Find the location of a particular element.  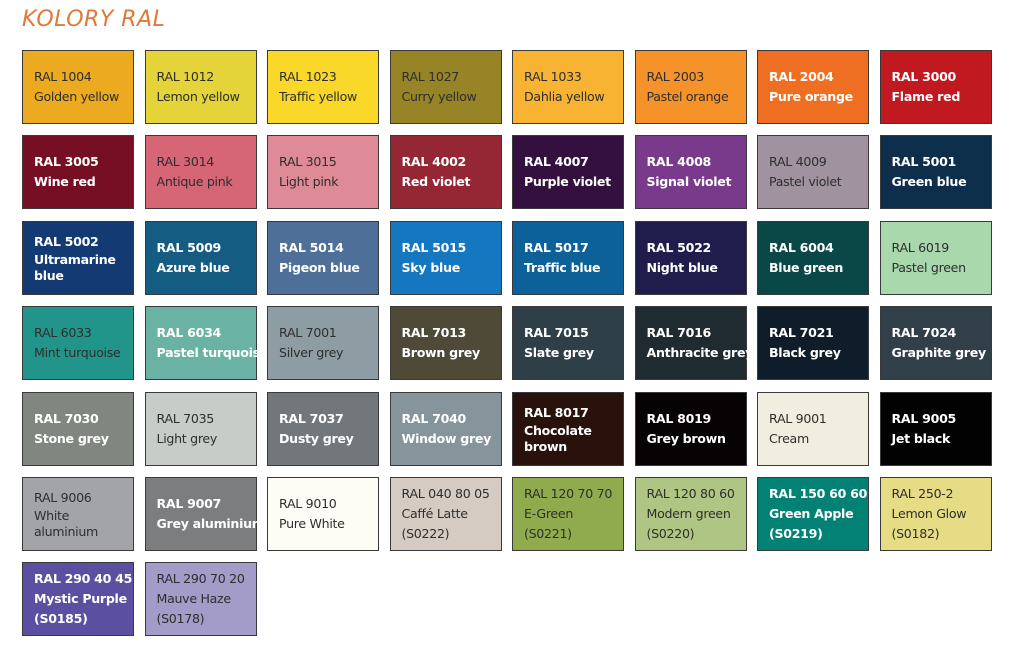

swatch-name: Green blue is located at coordinates (929, 182).